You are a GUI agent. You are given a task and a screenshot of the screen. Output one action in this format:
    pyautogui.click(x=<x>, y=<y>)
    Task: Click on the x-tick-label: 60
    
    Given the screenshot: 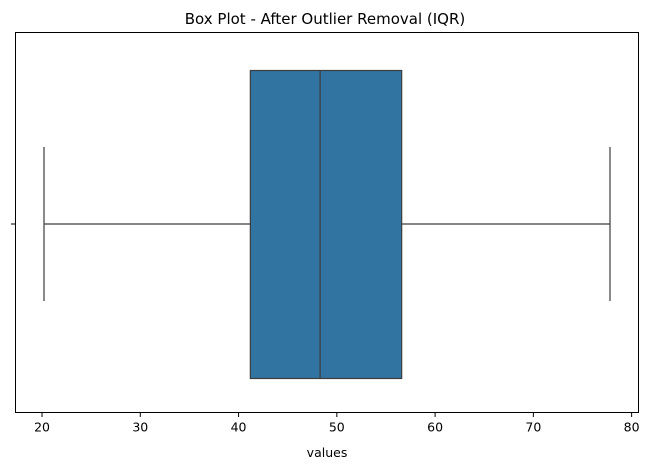 What is the action you would take?
    pyautogui.click(x=435, y=427)
    